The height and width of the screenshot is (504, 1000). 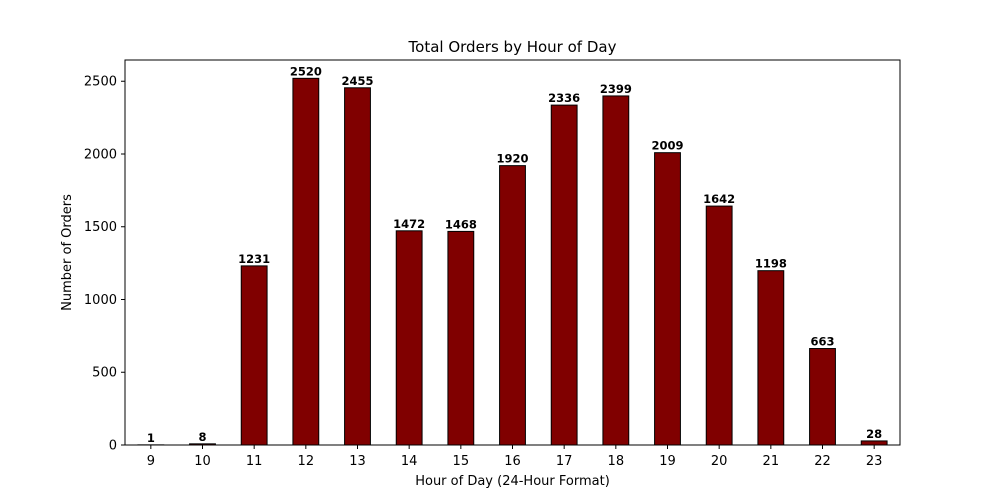 What do you see at coordinates (357, 461) in the screenshot?
I see `x-tick-label: 13` at bounding box center [357, 461].